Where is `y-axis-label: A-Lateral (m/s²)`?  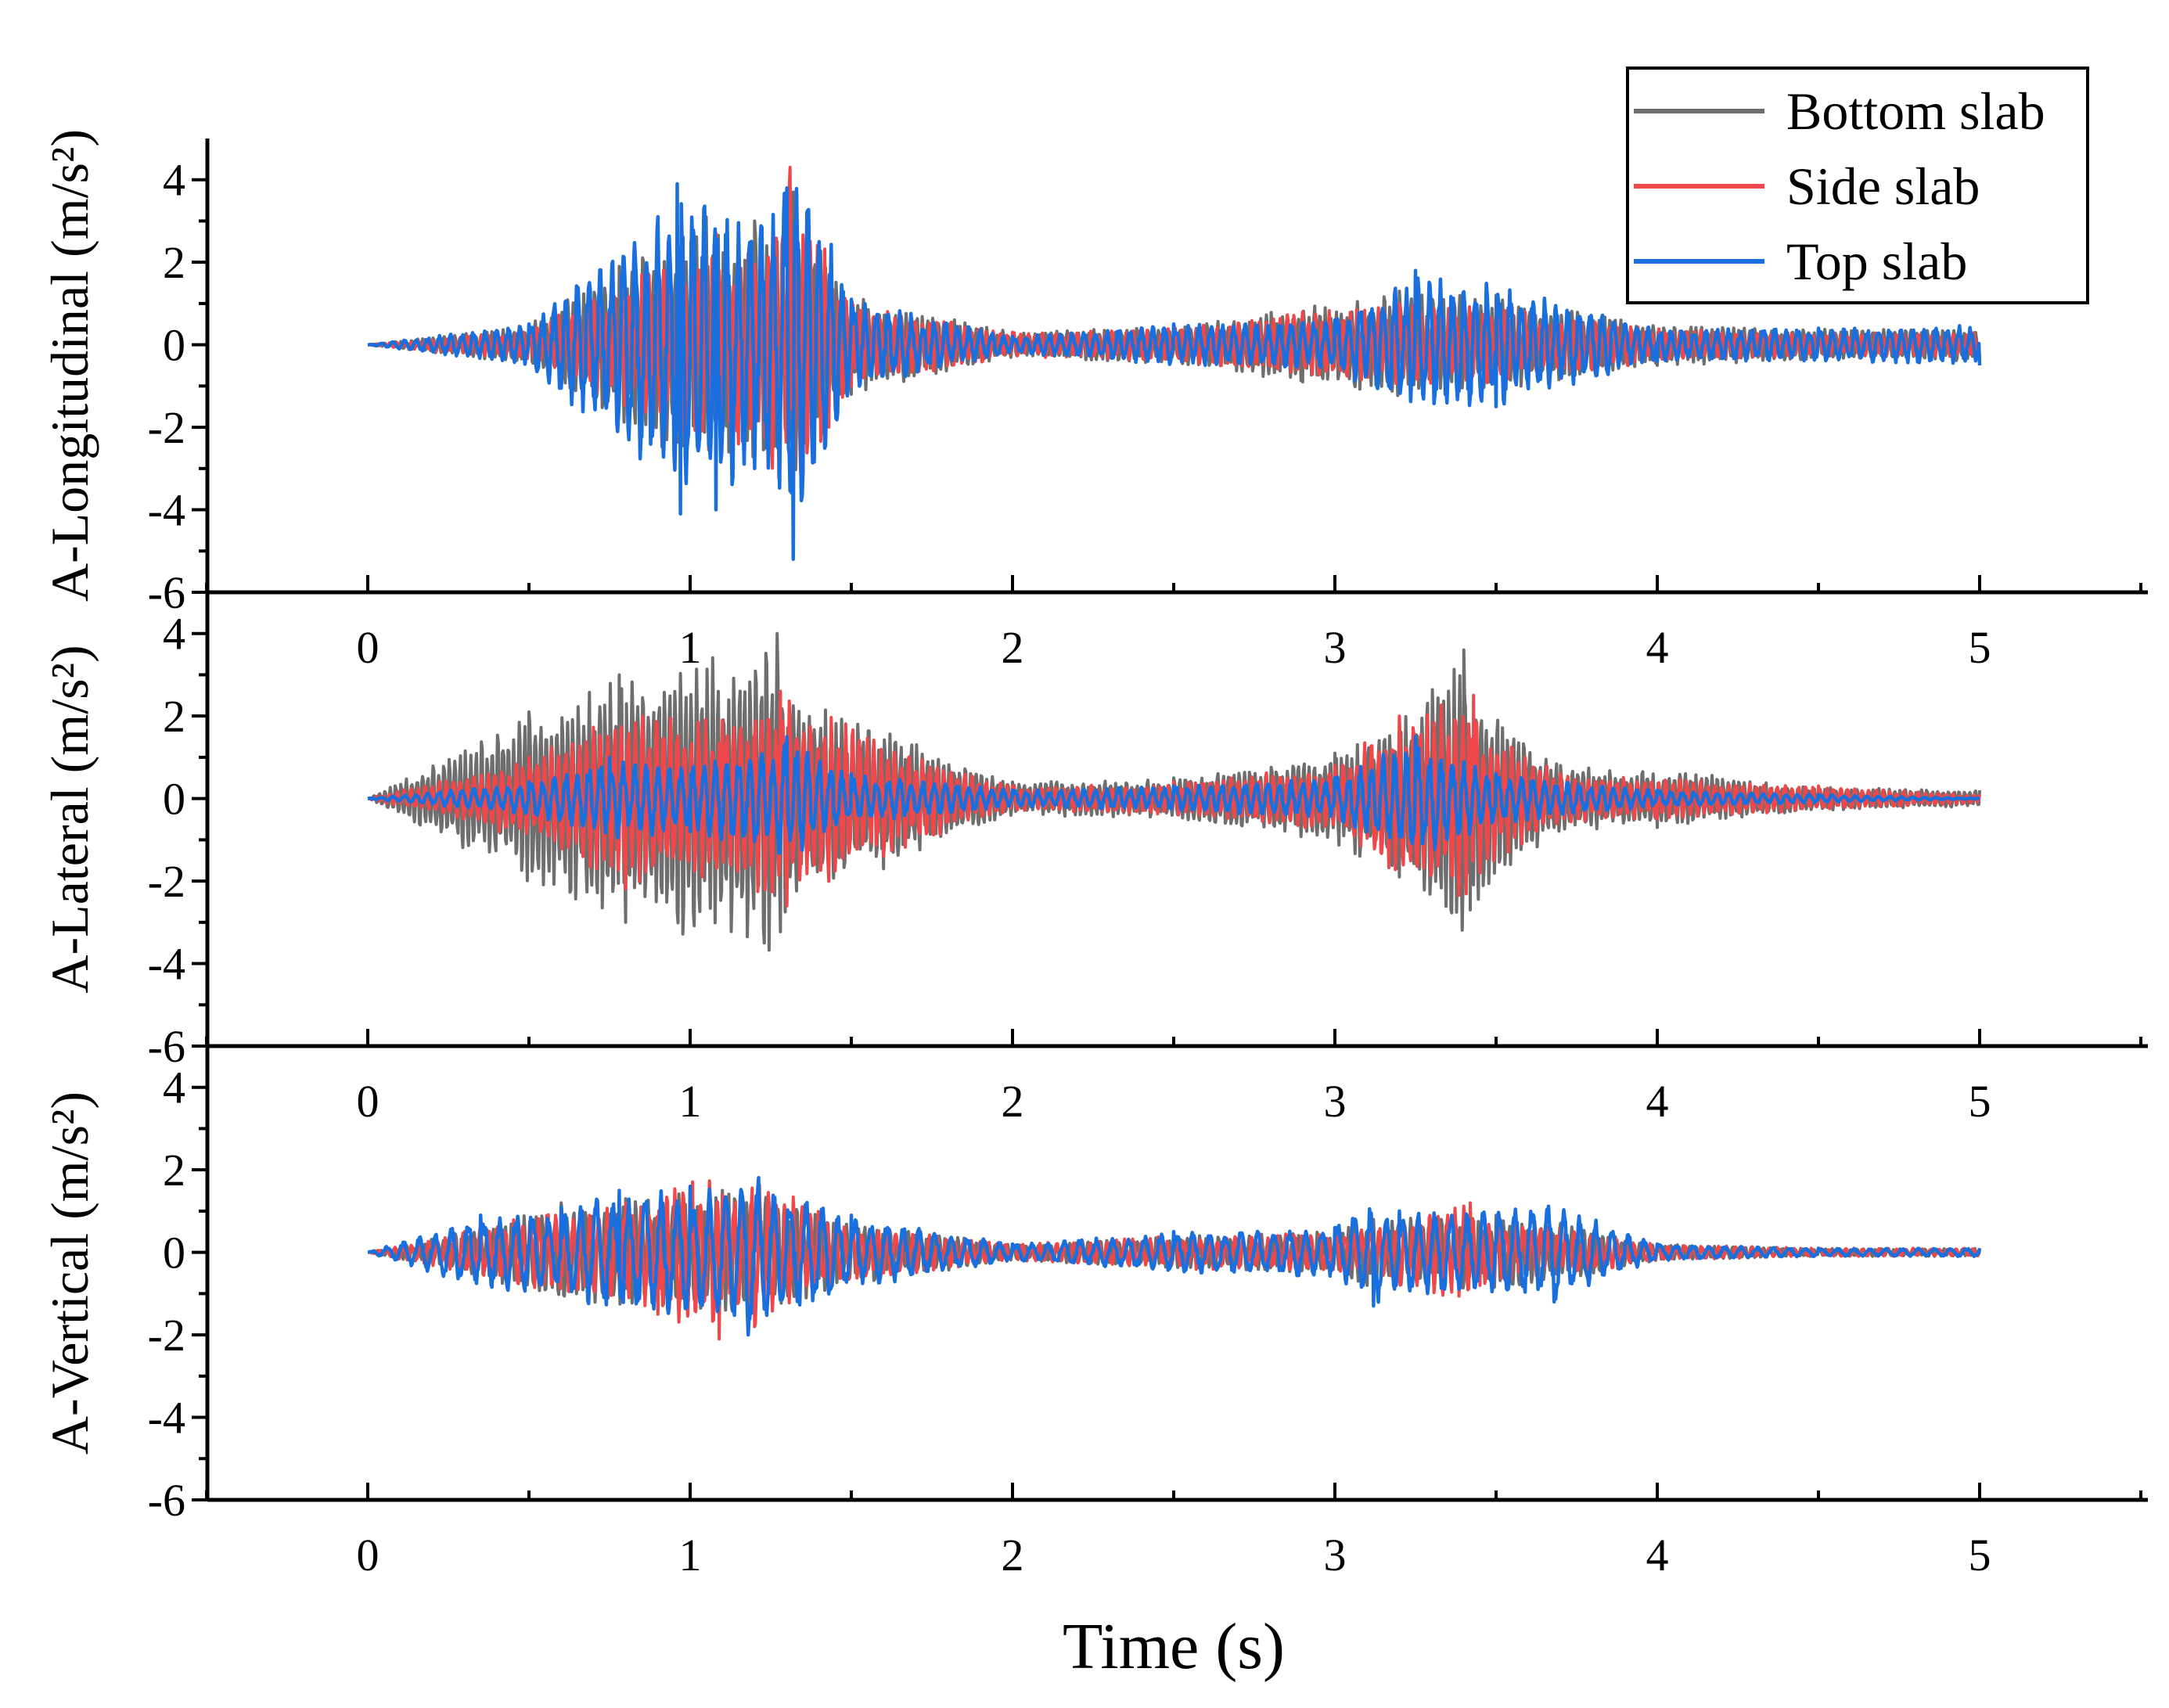 y-axis-label: A-Lateral (m/s²) is located at coordinates (69, 819).